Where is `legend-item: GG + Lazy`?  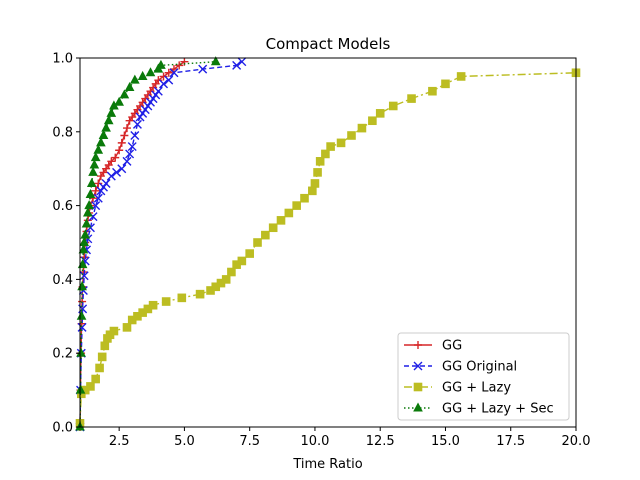 legend-item: GG + Lazy is located at coordinates (457, 388).